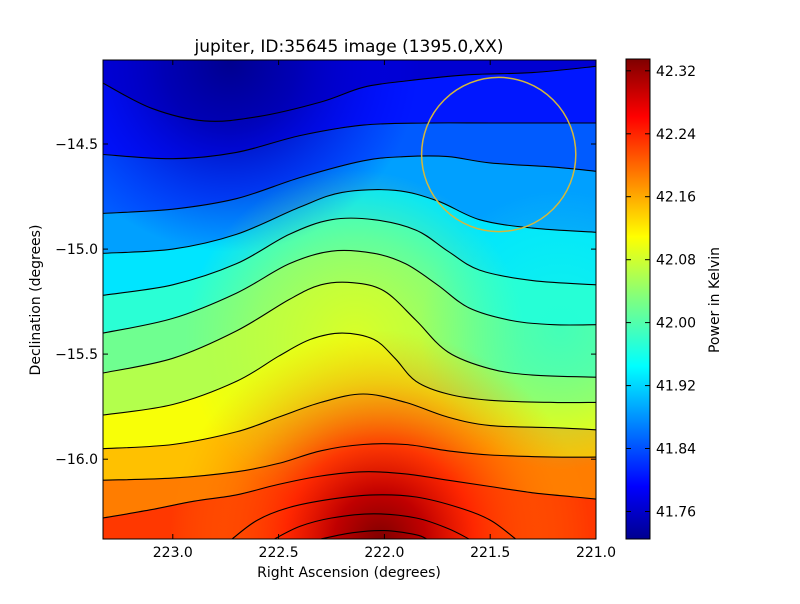 The height and width of the screenshot is (604, 800). I want to click on x-tick-label: 223.0, so click(173, 553).